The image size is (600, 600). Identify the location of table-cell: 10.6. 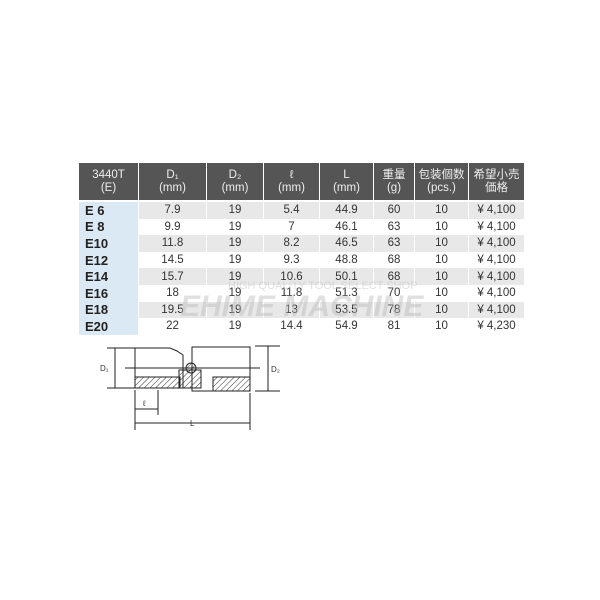
(291, 276).